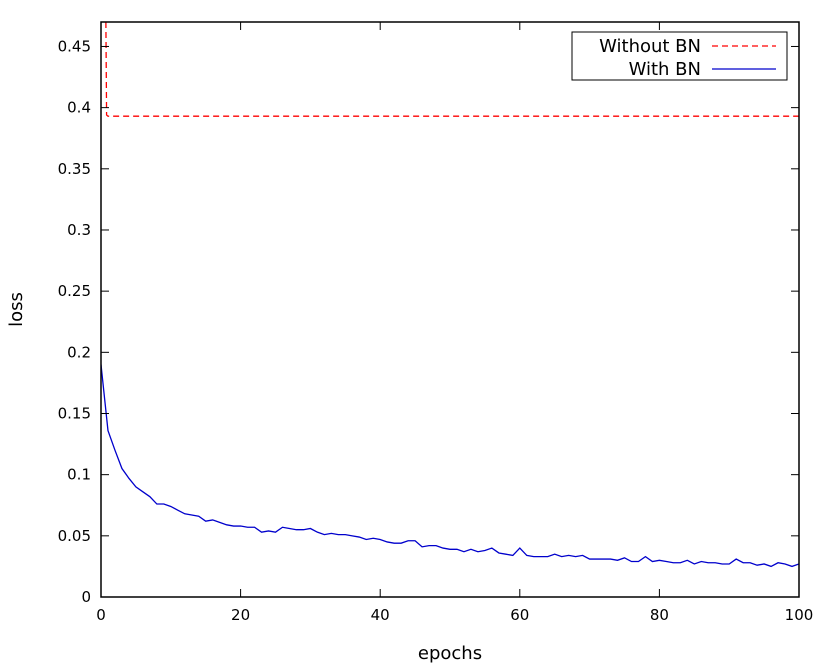 The image size is (830, 667). I want to click on x-tick-label: 40, so click(380, 615).